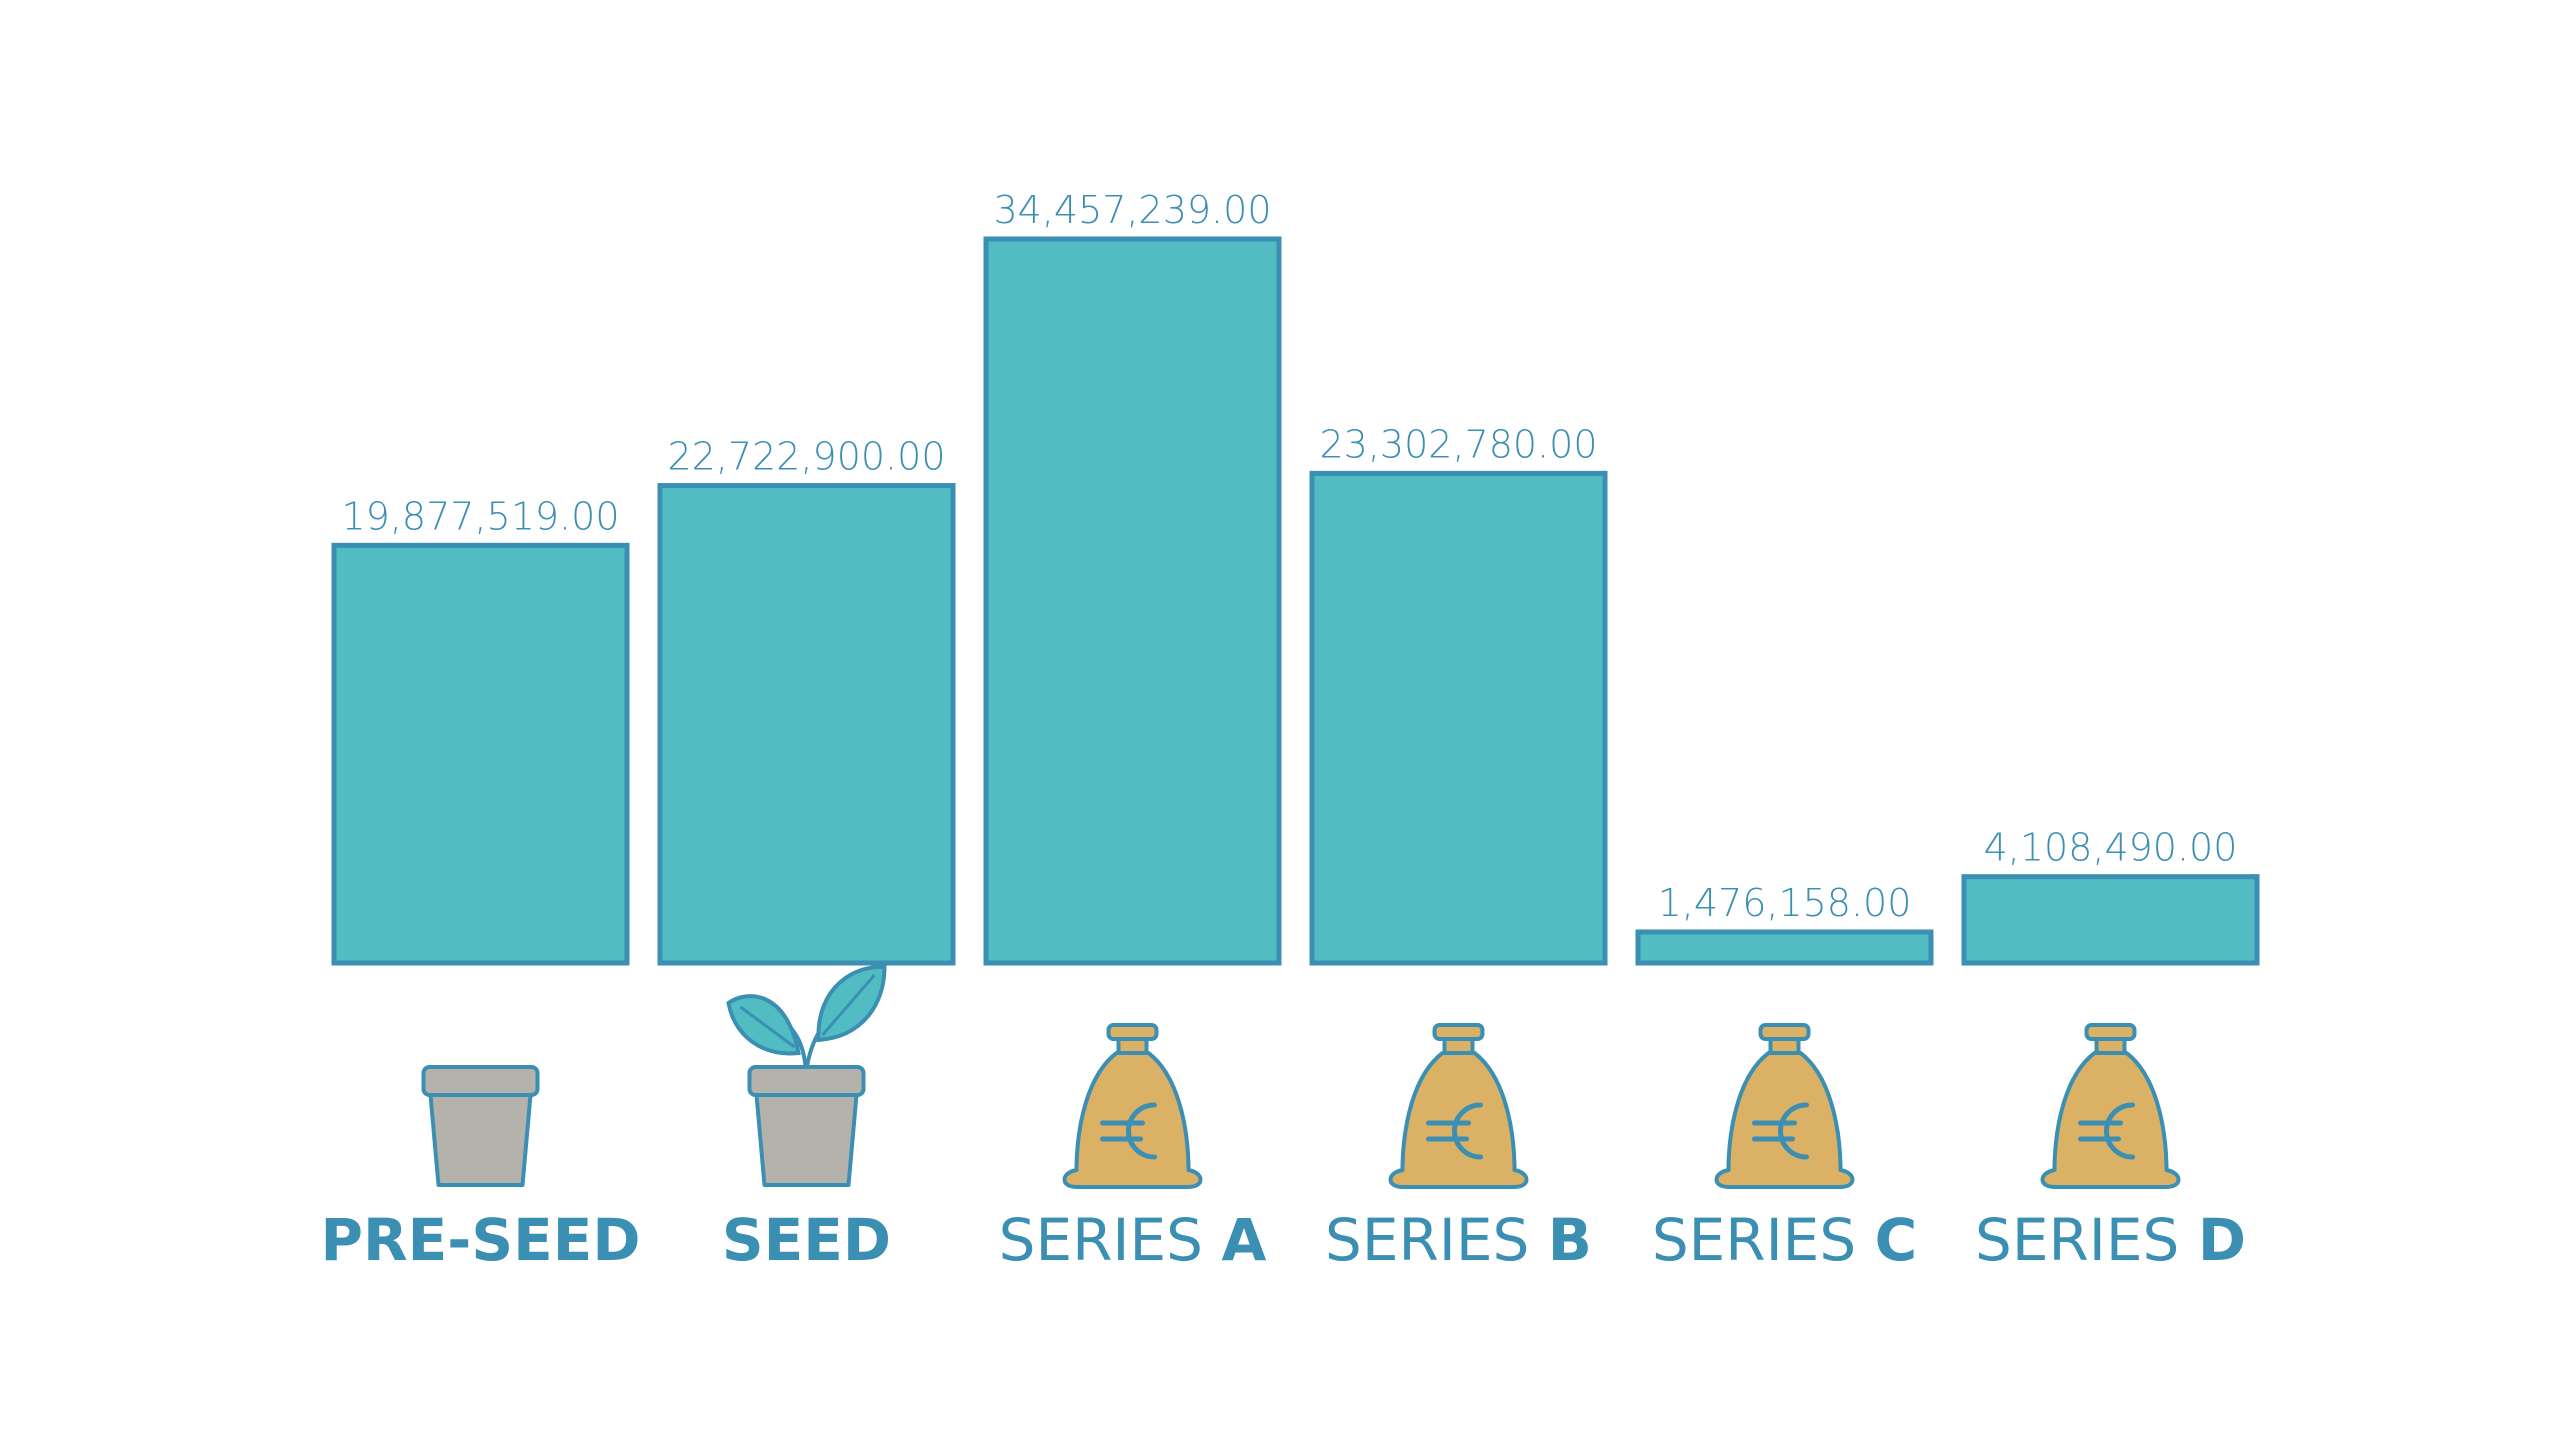  I want to click on category-label: SEED, so click(806, 1240).